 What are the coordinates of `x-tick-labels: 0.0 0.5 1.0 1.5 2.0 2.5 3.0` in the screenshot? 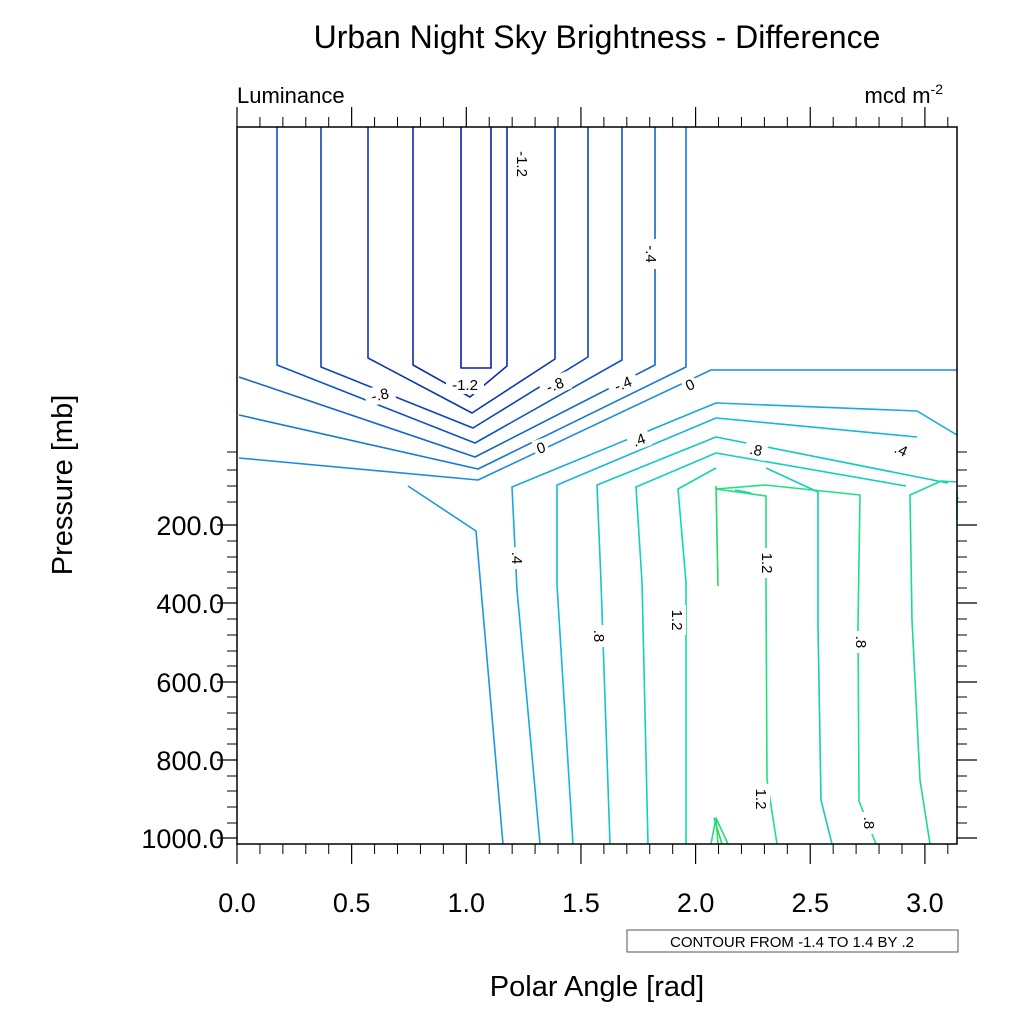 It's located at (580, 903).